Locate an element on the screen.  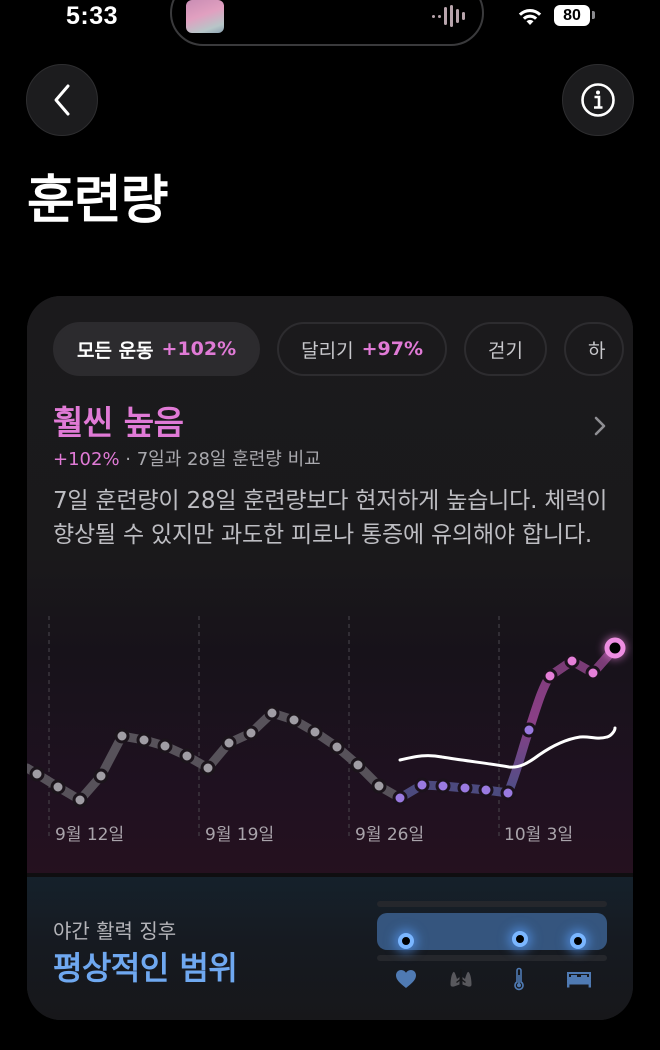
status-heading: 훨씬 높음 is located at coordinates (118, 422).